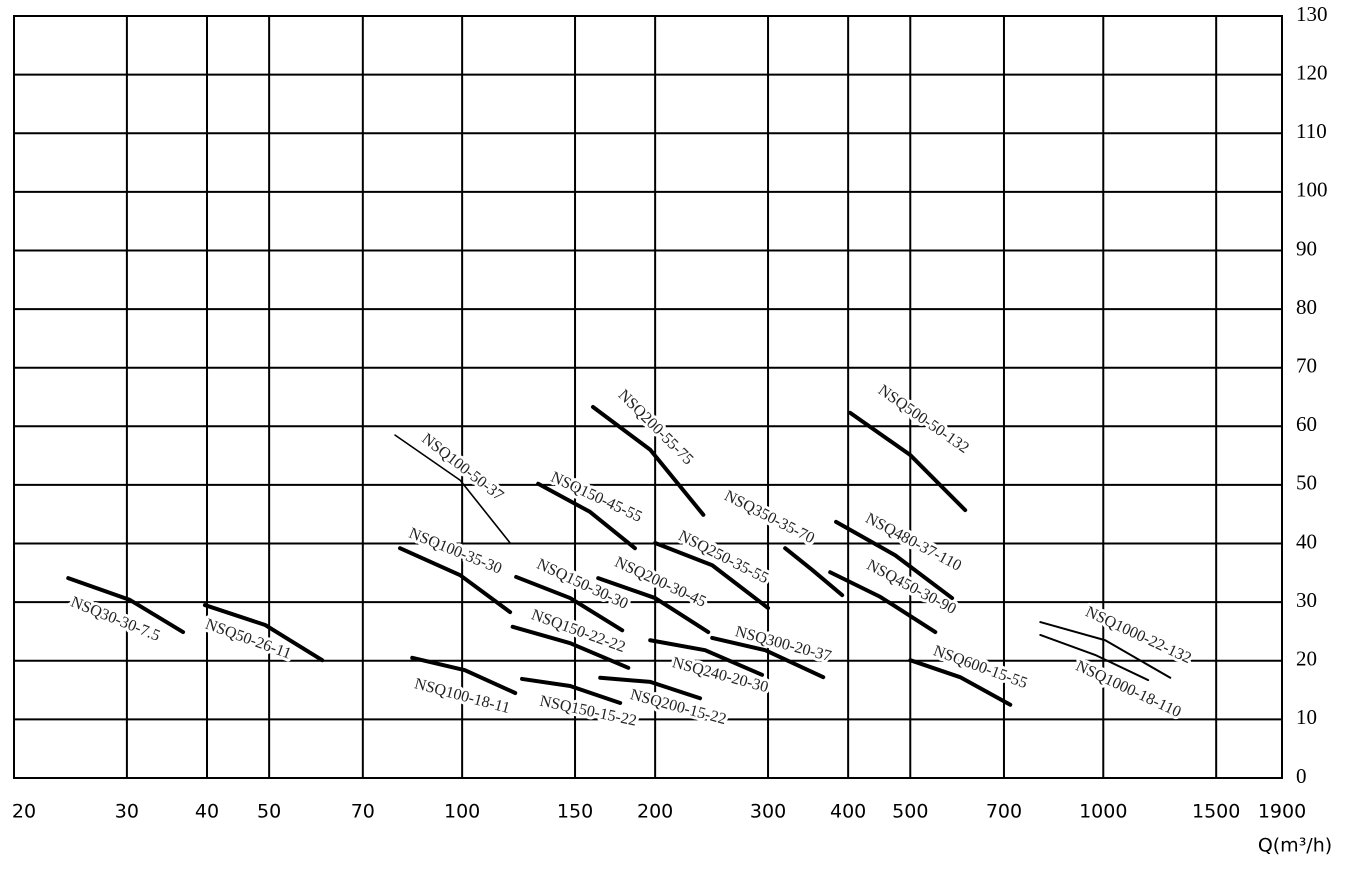 This screenshot has height=875, width=1363. What do you see at coordinates (1312, 14) in the screenshot?
I see `y-tick-label: 130` at bounding box center [1312, 14].